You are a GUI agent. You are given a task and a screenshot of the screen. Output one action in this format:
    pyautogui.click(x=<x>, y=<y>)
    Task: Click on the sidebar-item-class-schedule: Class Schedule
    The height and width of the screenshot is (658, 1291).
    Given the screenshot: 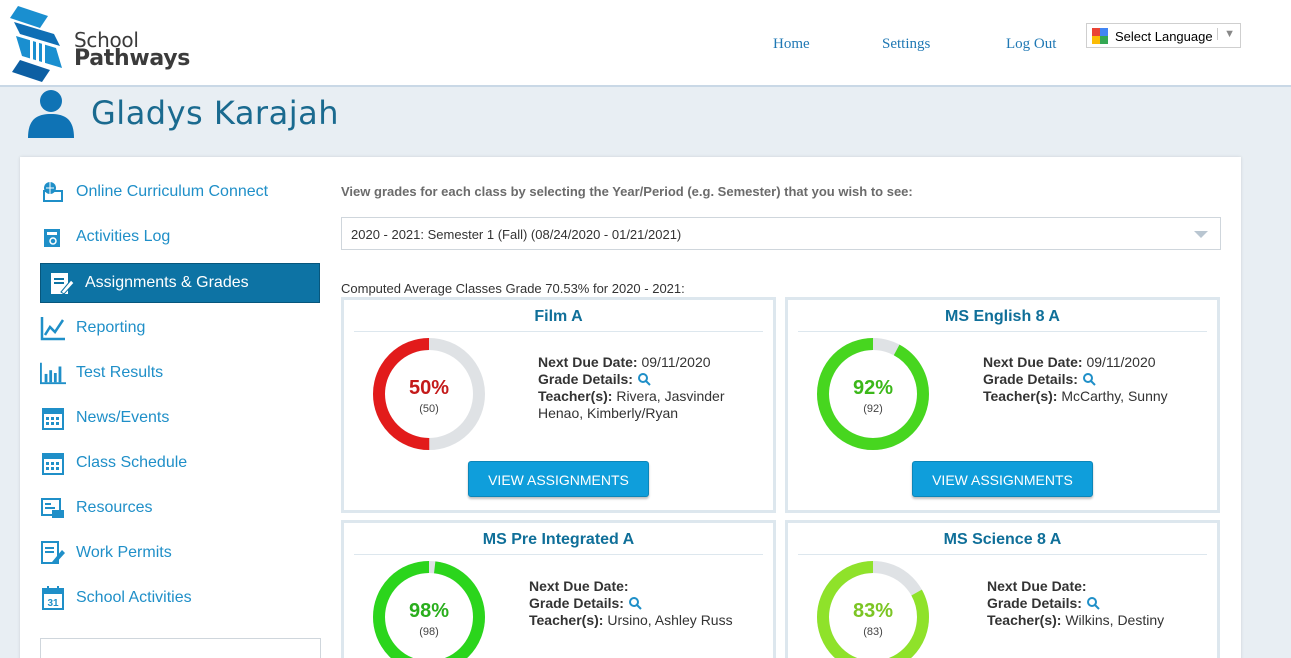 What is the action you would take?
    pyautogui.click(x=180, y=463)
    